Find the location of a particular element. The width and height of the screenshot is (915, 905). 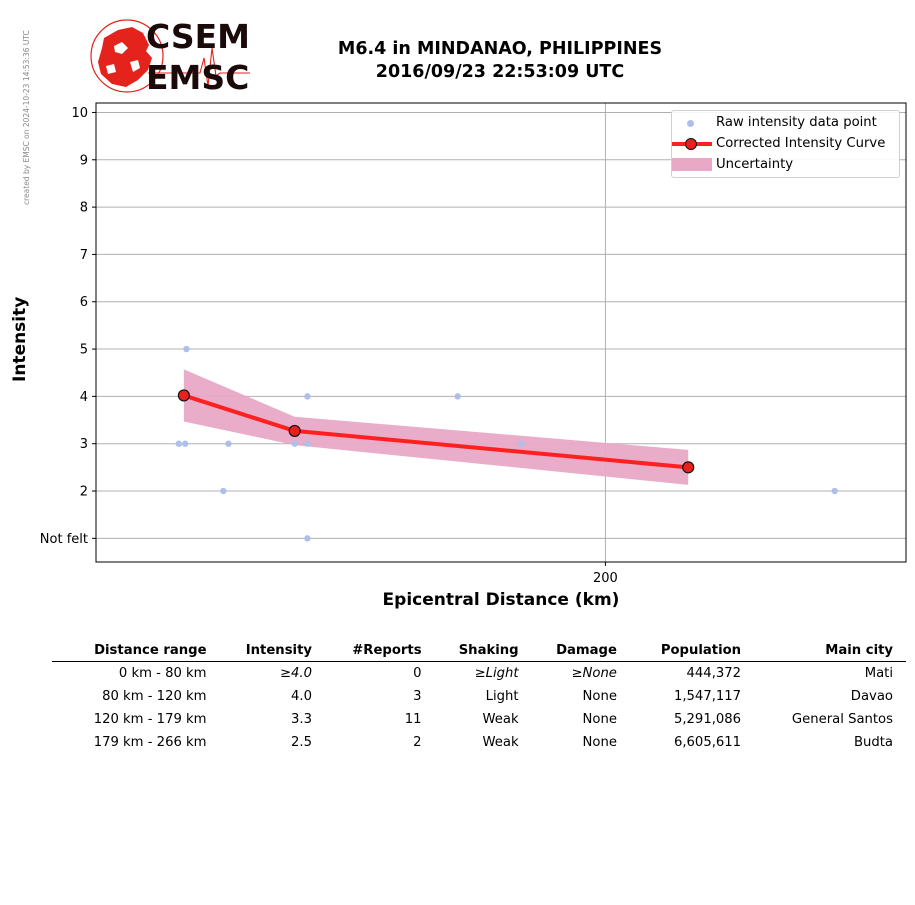

cell-shaking: Light is located at coordinates (502, 696).